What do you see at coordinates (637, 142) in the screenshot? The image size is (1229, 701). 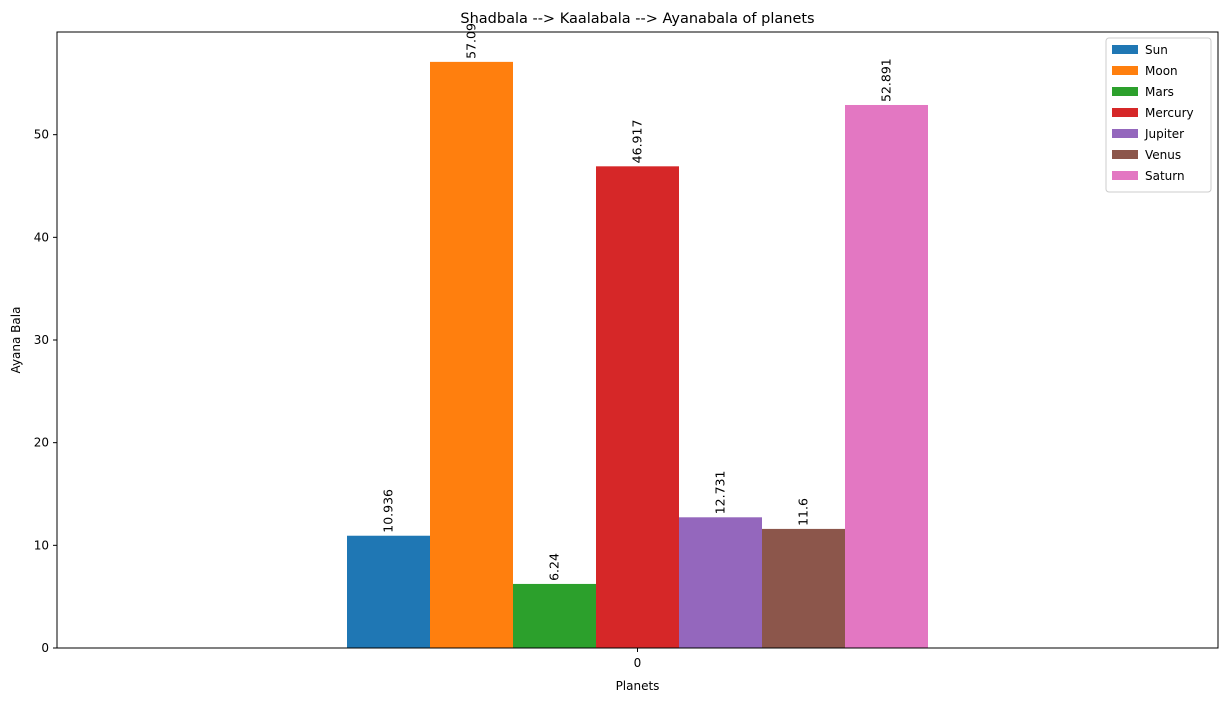 I see `data-label-mercury: 46.917` at bounding box center [637, 142].